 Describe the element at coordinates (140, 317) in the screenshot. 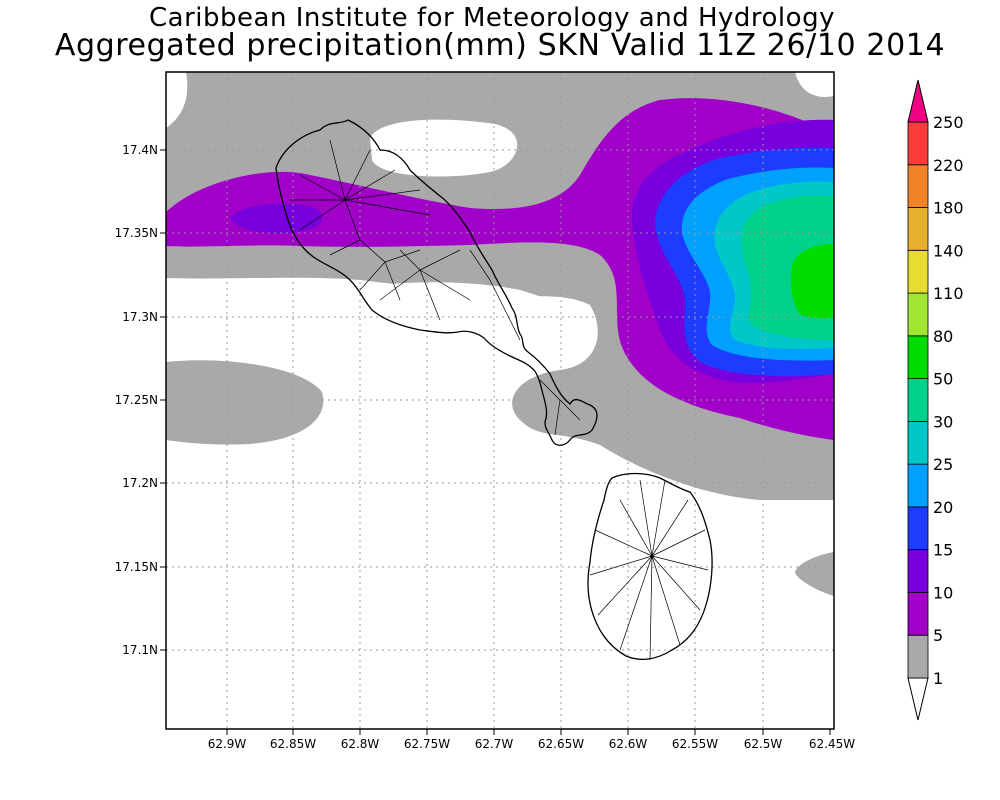

I see `lat-label: 17.3N` at that location.